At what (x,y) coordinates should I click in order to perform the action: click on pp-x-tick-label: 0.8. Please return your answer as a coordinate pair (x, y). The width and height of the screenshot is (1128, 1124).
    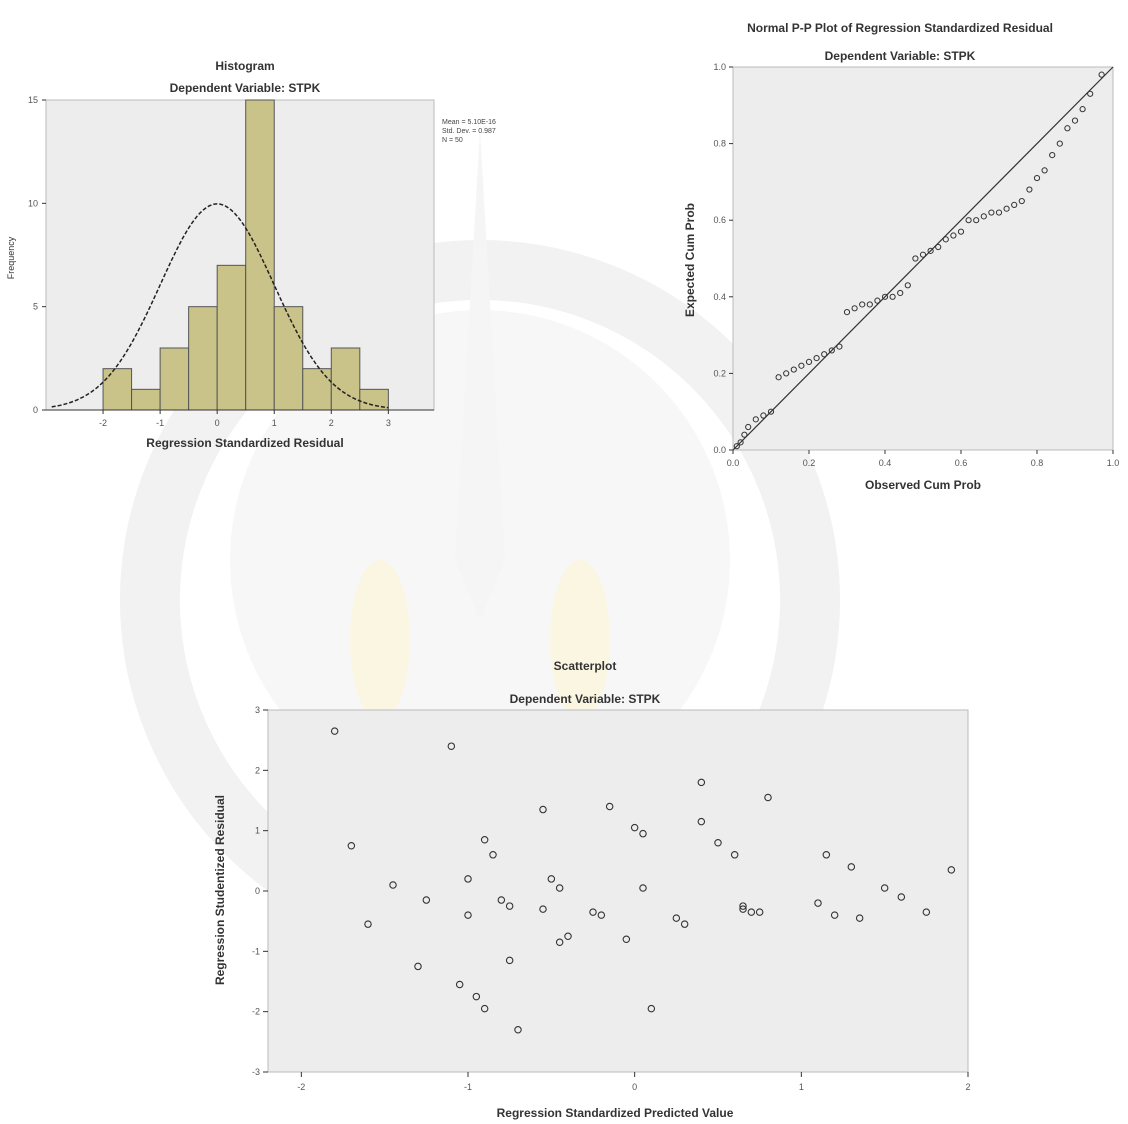
    Looking at the image, I should click on (1037, 463).